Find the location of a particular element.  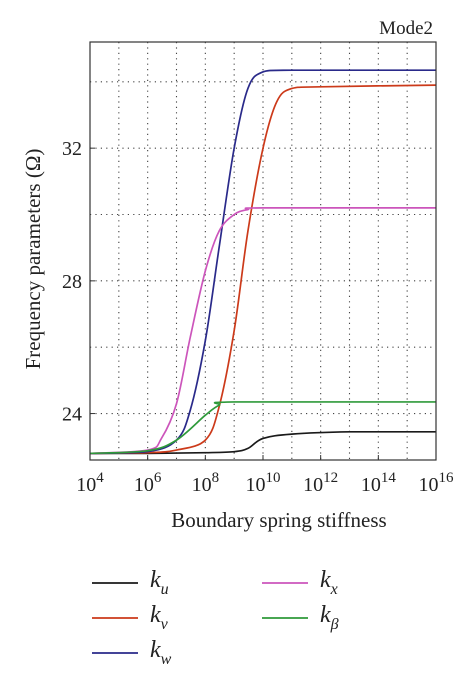

x-tick-labels: 10⁴ 10⁶ 10⁸ 10¹⁰ 10¹² 10¹⁴ 10¹⁶ is located at coordinates (265, 475).